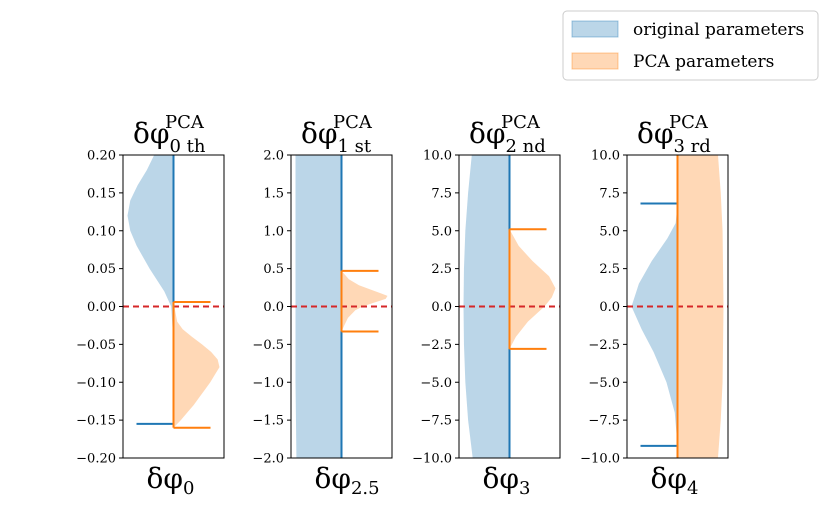  I want to click on y-tick-label-3-3: −2.5, so click(604, 345).